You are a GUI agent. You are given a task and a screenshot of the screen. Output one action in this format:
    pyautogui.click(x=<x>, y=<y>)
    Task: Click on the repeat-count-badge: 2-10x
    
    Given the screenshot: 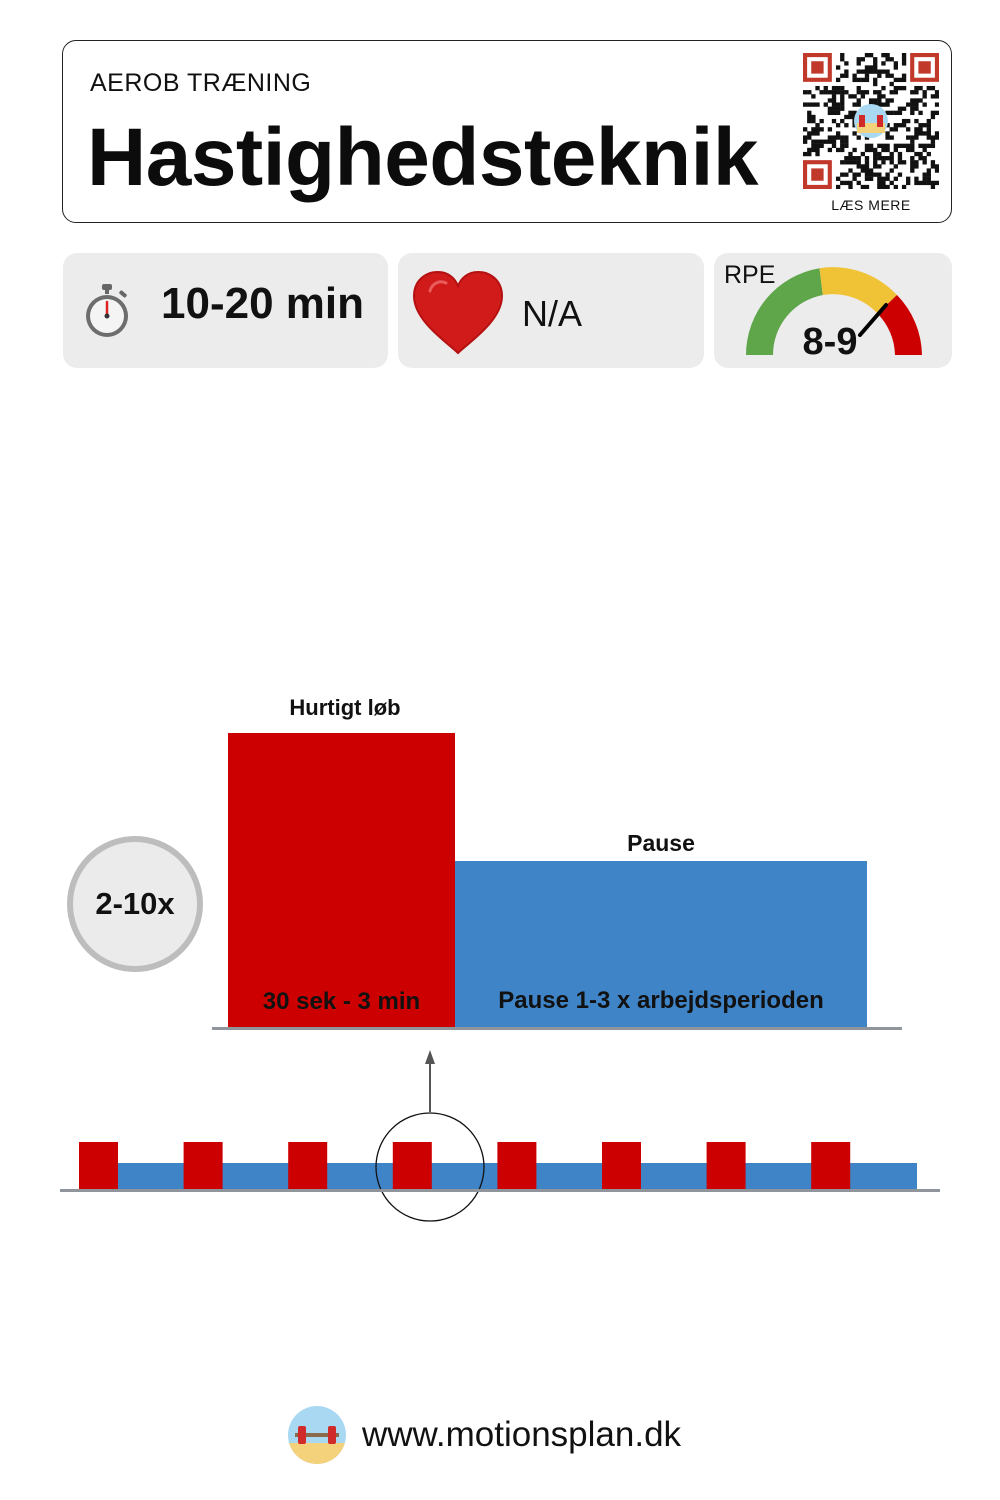 What is the action you would take?
    pyautogui.click(x=135, y=904)
    